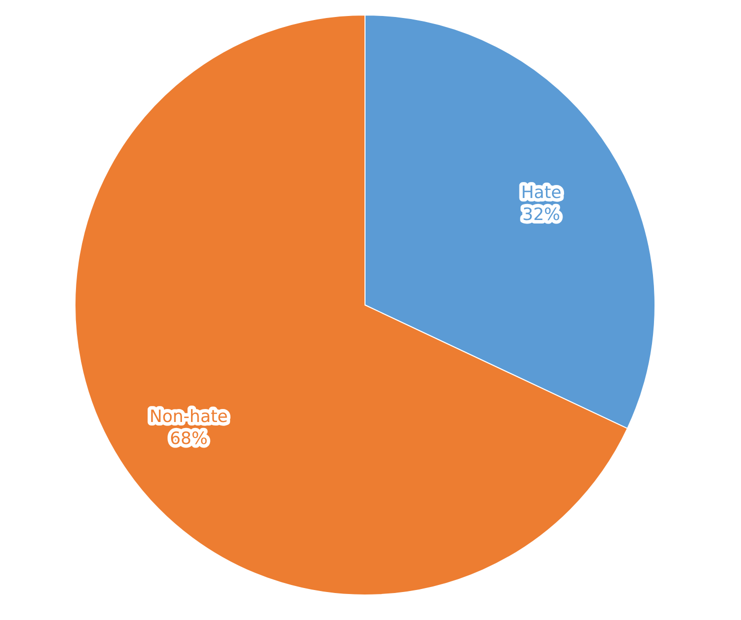 The width and height of the screenshot is (741, 620). What do you see at coordinates (189, 438) in the screenshot?
I see `data-label: 68%` at bounding box center [189, 438].